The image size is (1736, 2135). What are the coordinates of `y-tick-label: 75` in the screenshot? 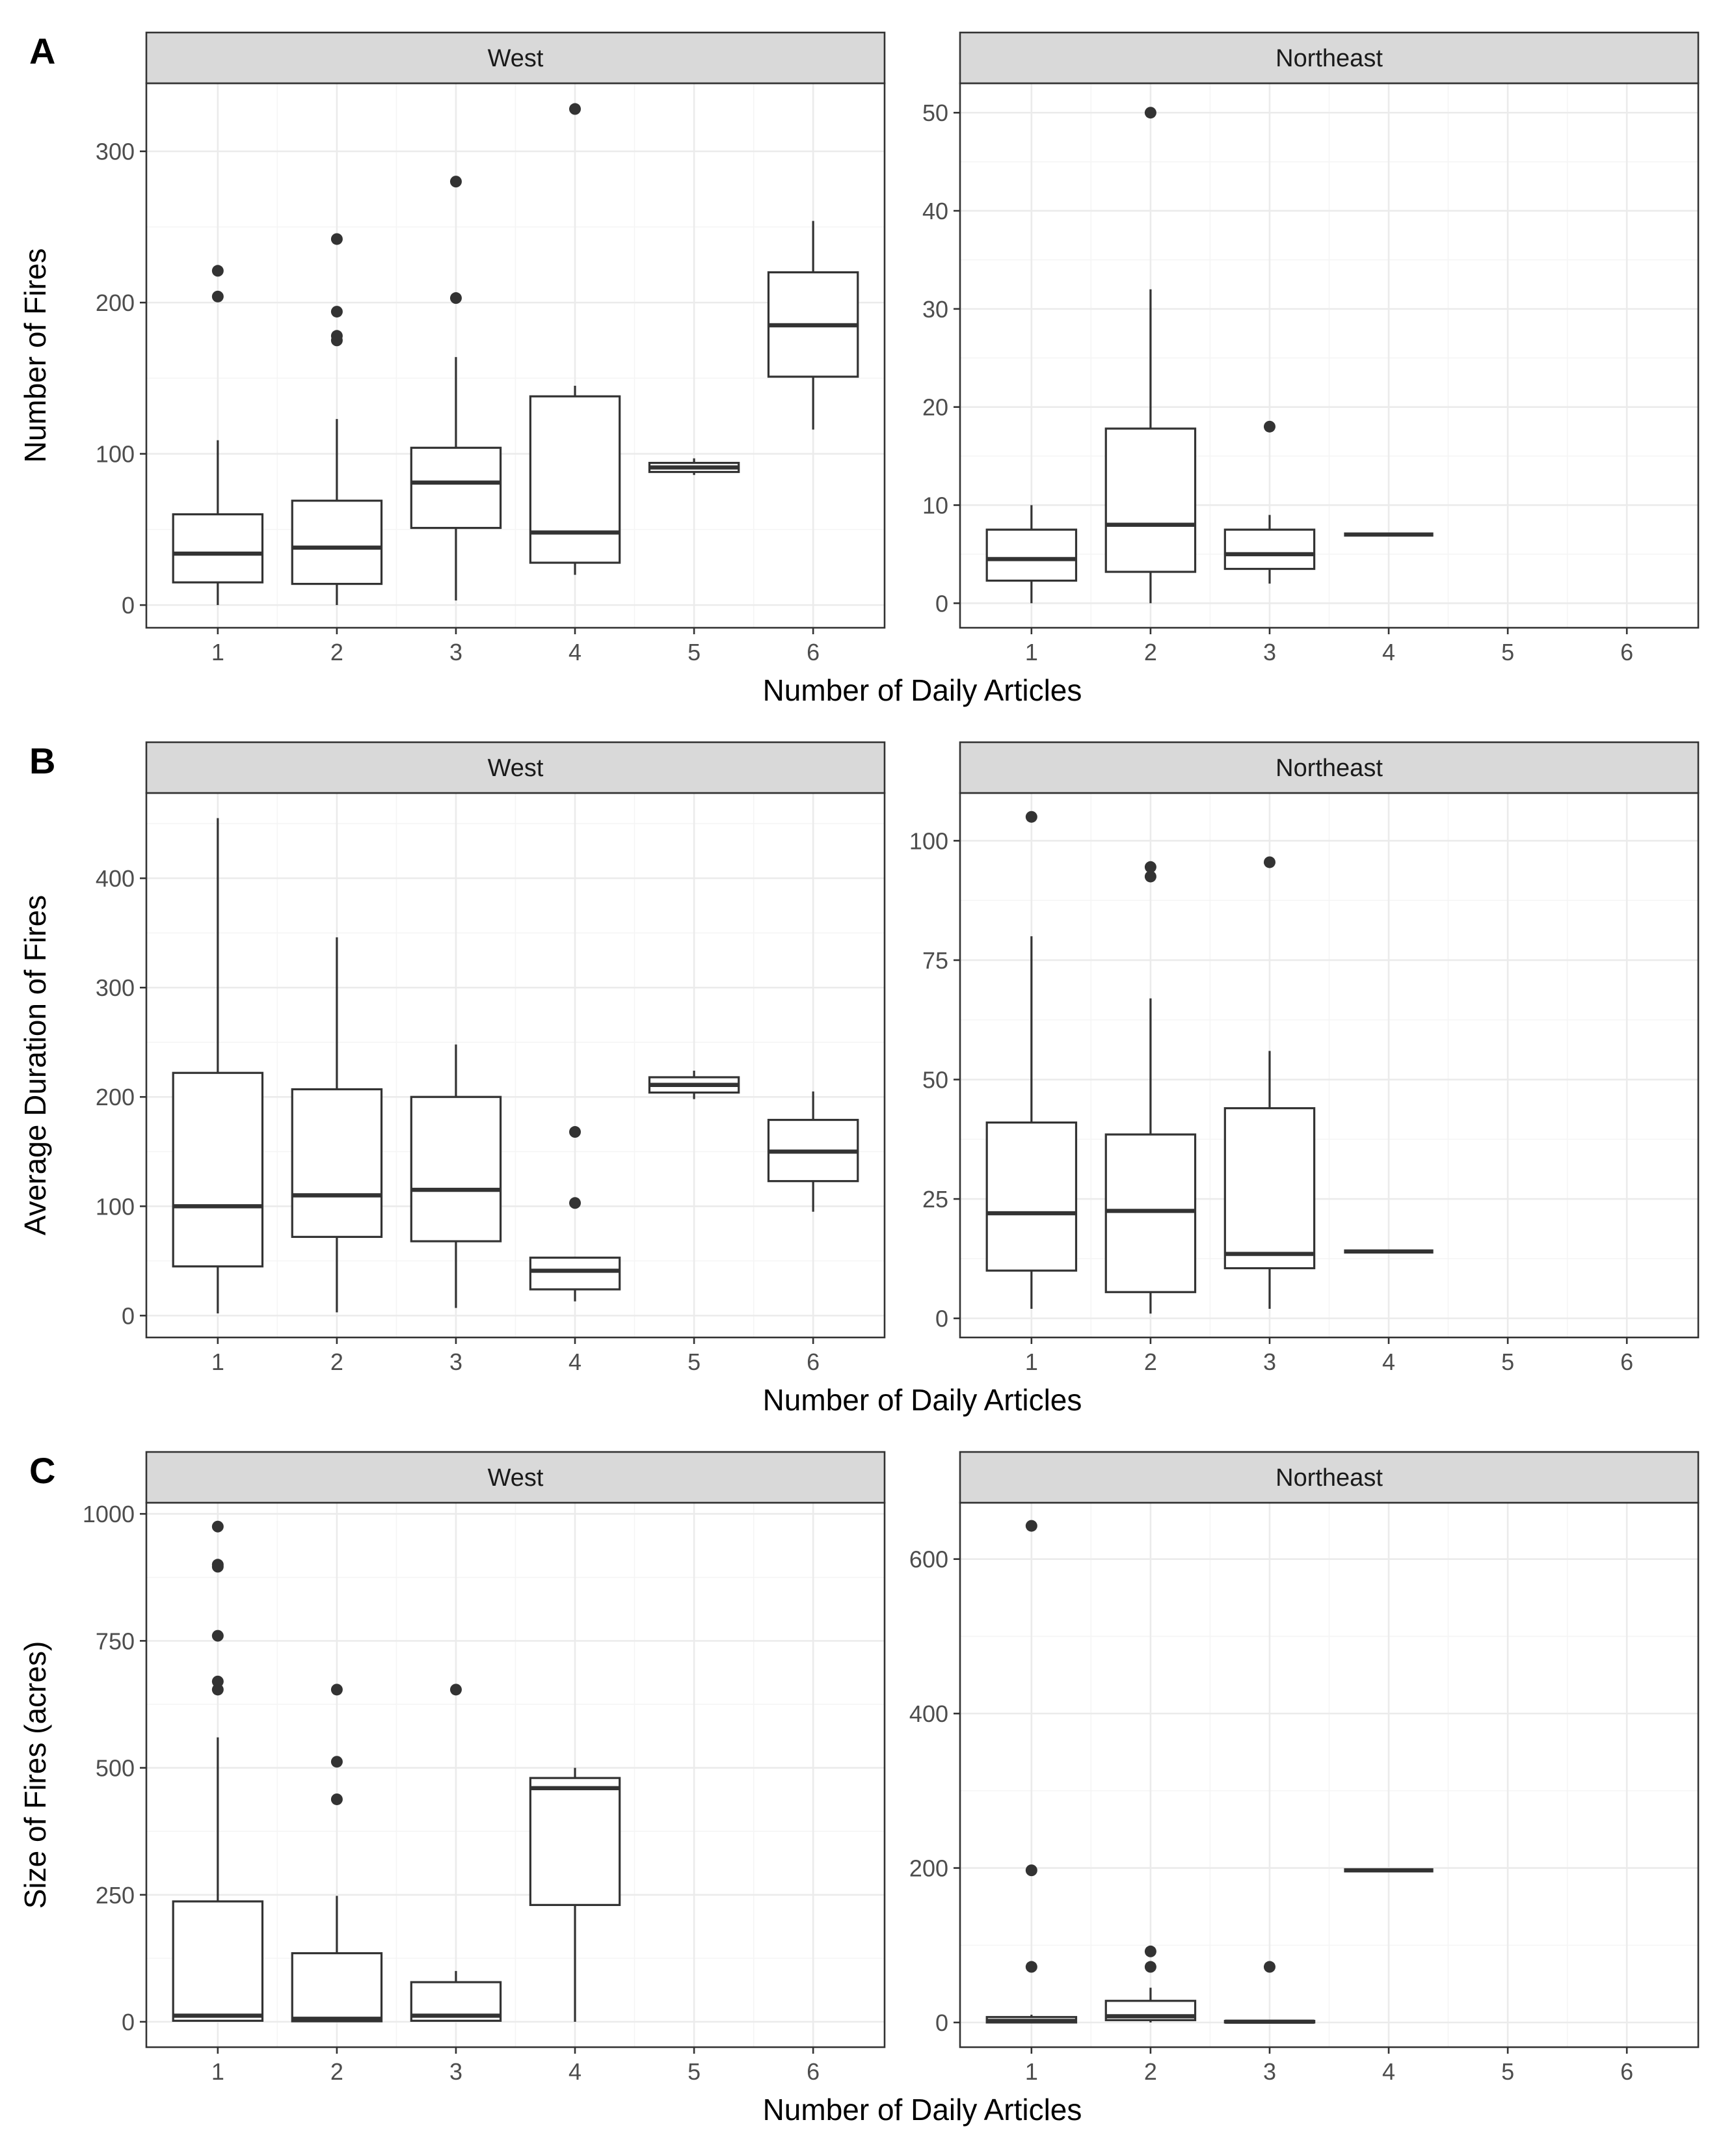 It's located at (935, 960).